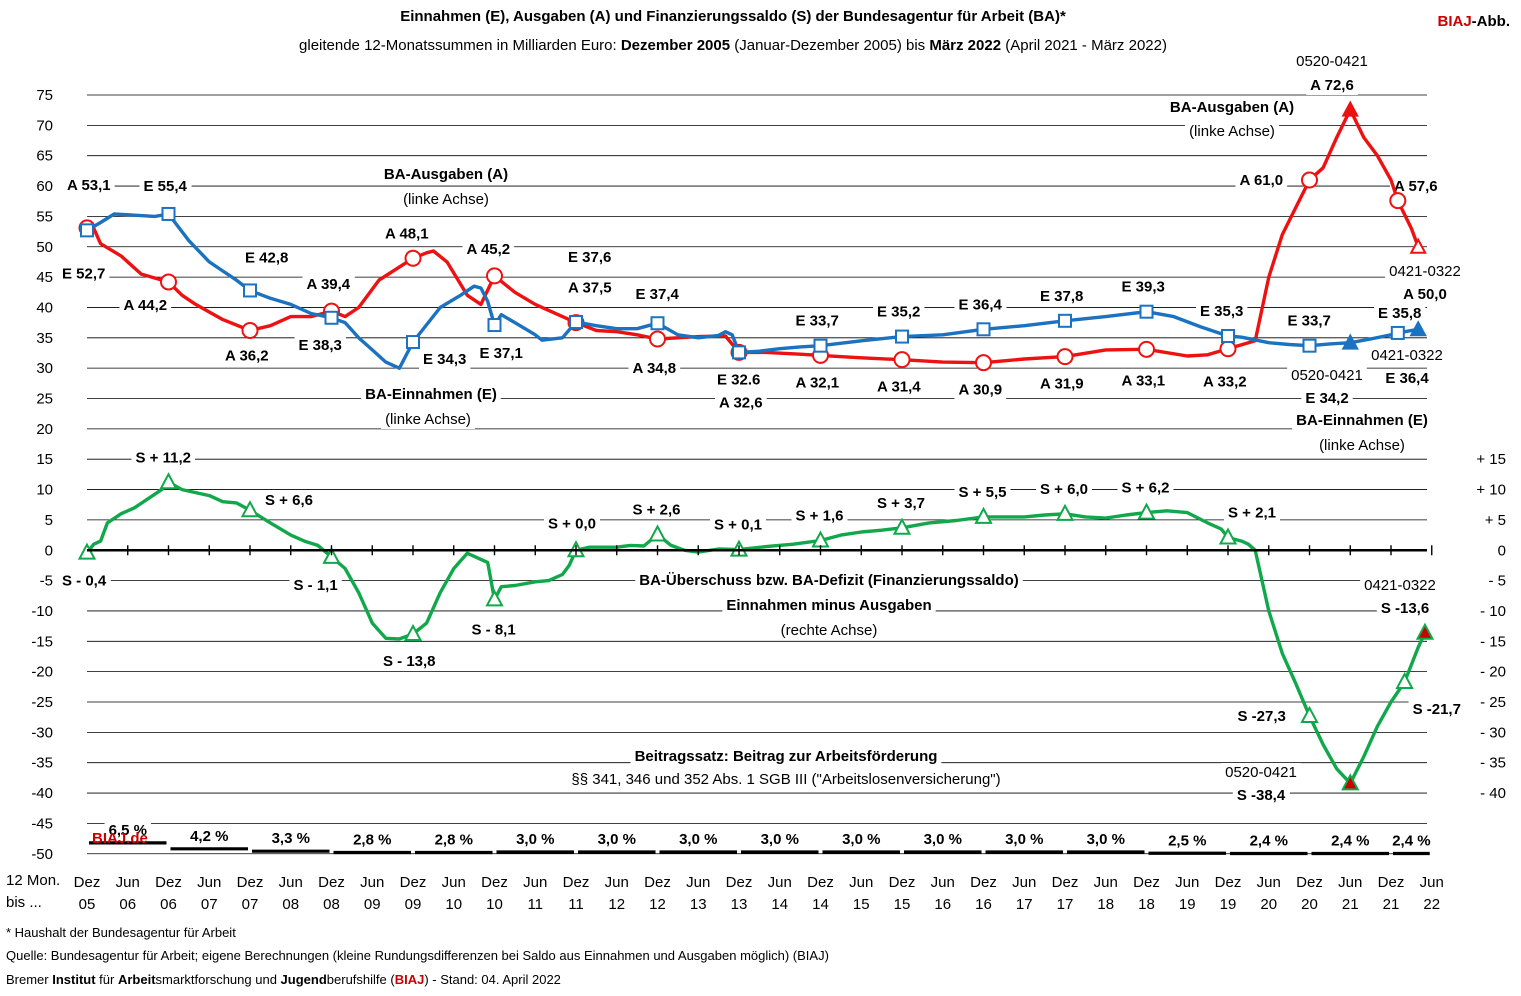 This screenshot has width=1521, height=996. Describe the element at coordinates (829, 630) in the screenshot. I see `fixed-label-group: (rechte Achse)` at that location.